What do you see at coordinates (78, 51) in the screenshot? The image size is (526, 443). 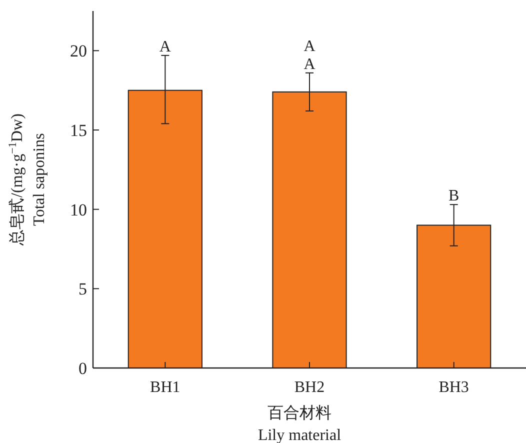 I see `y-tick-label: 20` at bounding box center [78, 51].